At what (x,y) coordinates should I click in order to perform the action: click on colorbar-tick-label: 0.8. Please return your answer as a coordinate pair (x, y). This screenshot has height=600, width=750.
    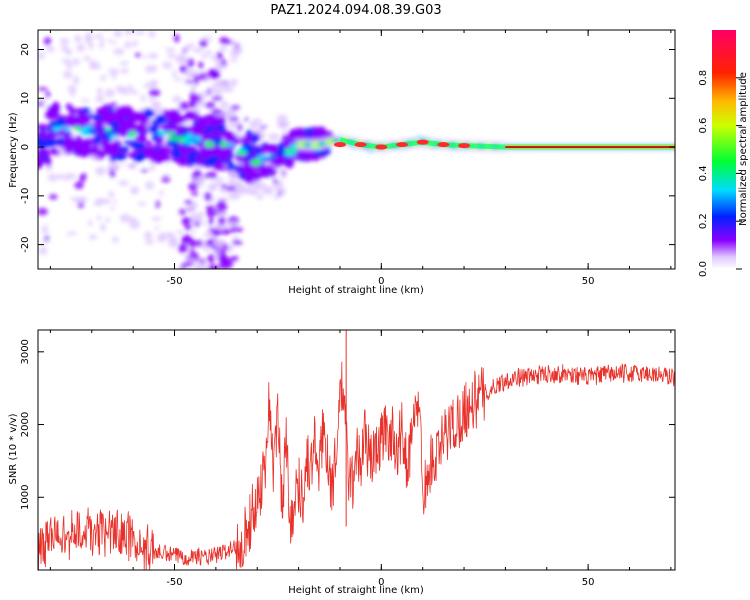
    Looking at the image, I should click on (703, 78).